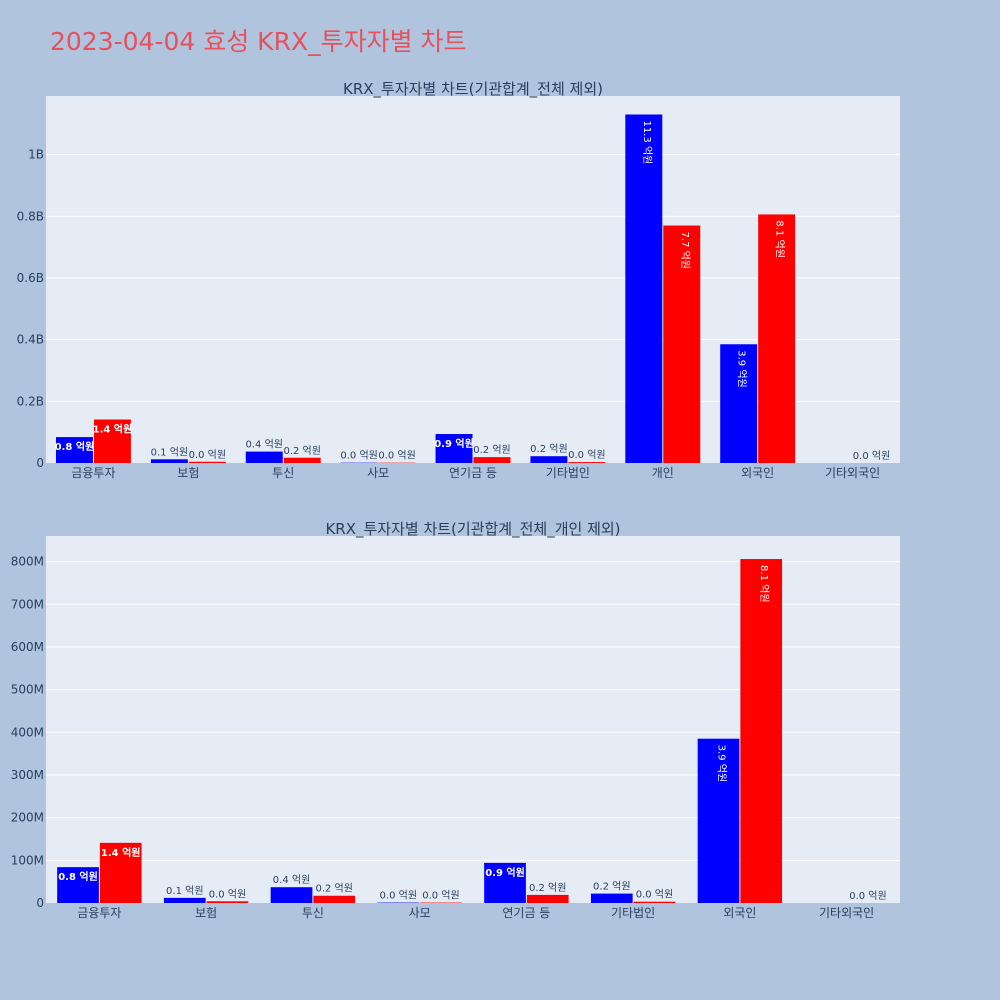 The height and width of the screenshot is (1000, 1000). What do you see at coordinates (685, 250) in the screenshot?
I see `bar-data-label: 7.7 억원` at bounding box center [685, 250].